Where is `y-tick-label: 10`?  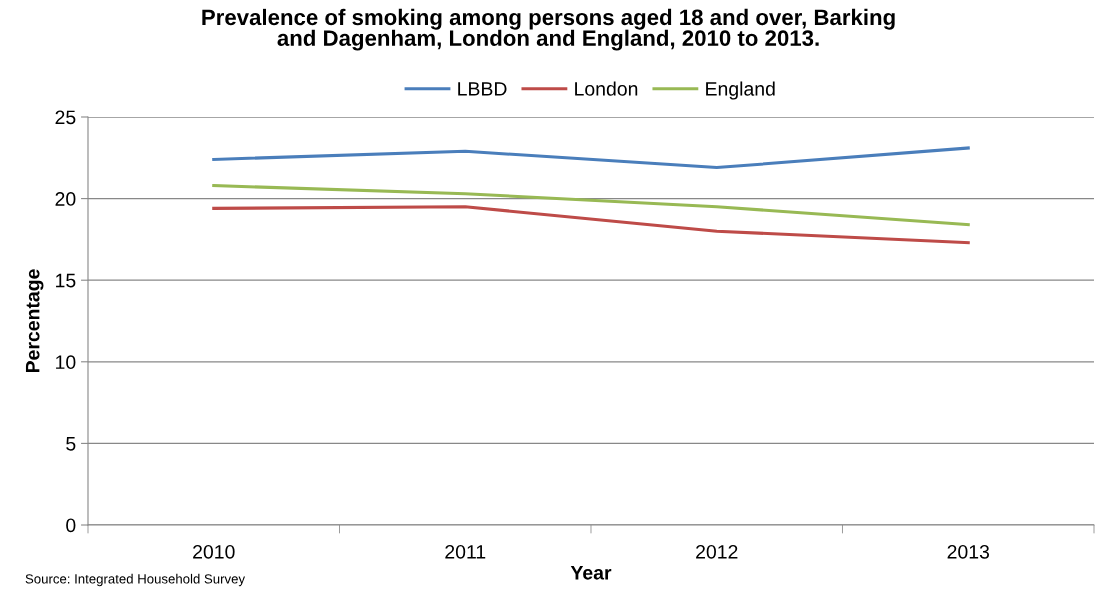
y-tick-label: 10 is located at coordinates (66, 362).